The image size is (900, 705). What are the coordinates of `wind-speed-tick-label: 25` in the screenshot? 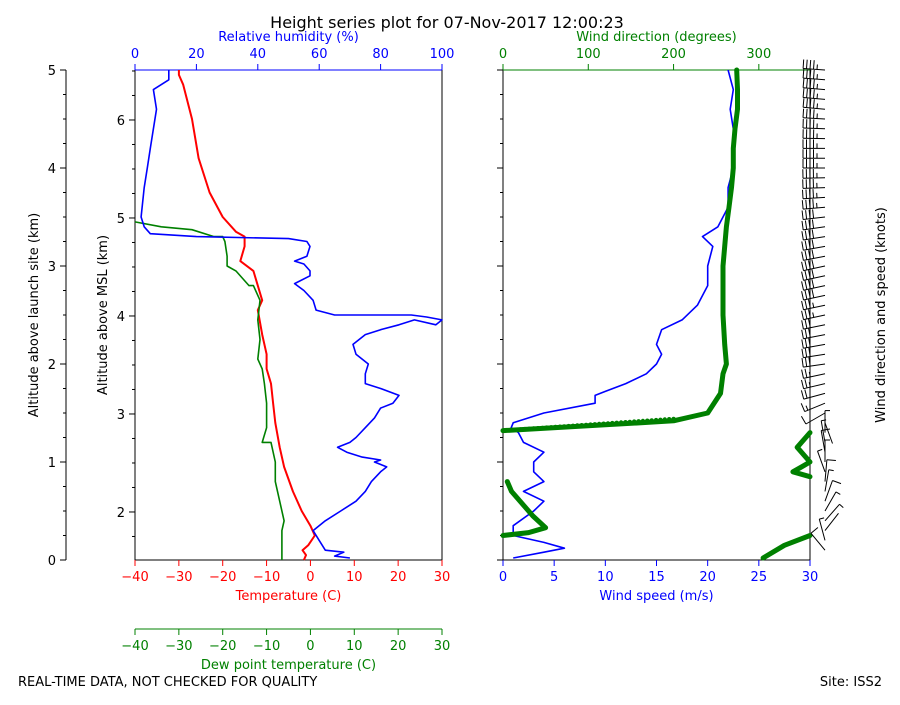 It's located at (759, 577).